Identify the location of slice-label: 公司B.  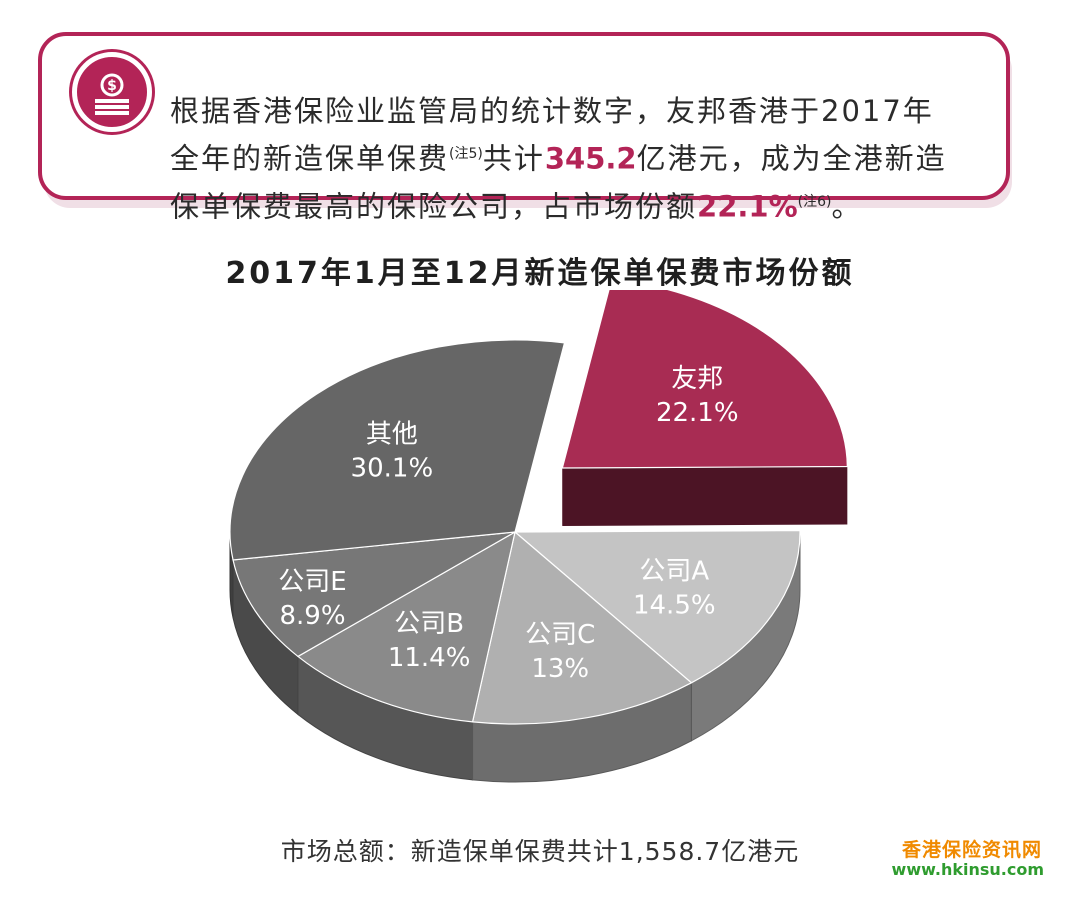
(429, 624).